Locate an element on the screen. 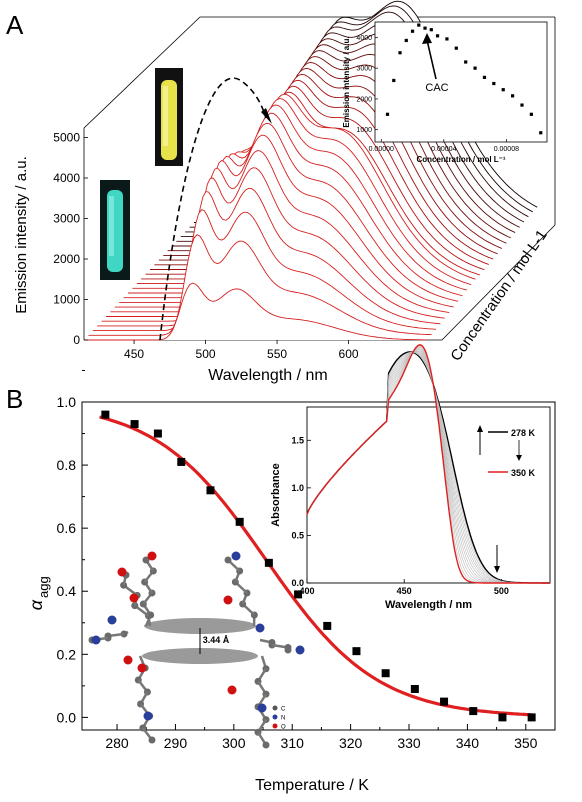 This screenshot has width=582, height=802. panel-b-y-axis-label: α agg is located at coordinates (38, 593).